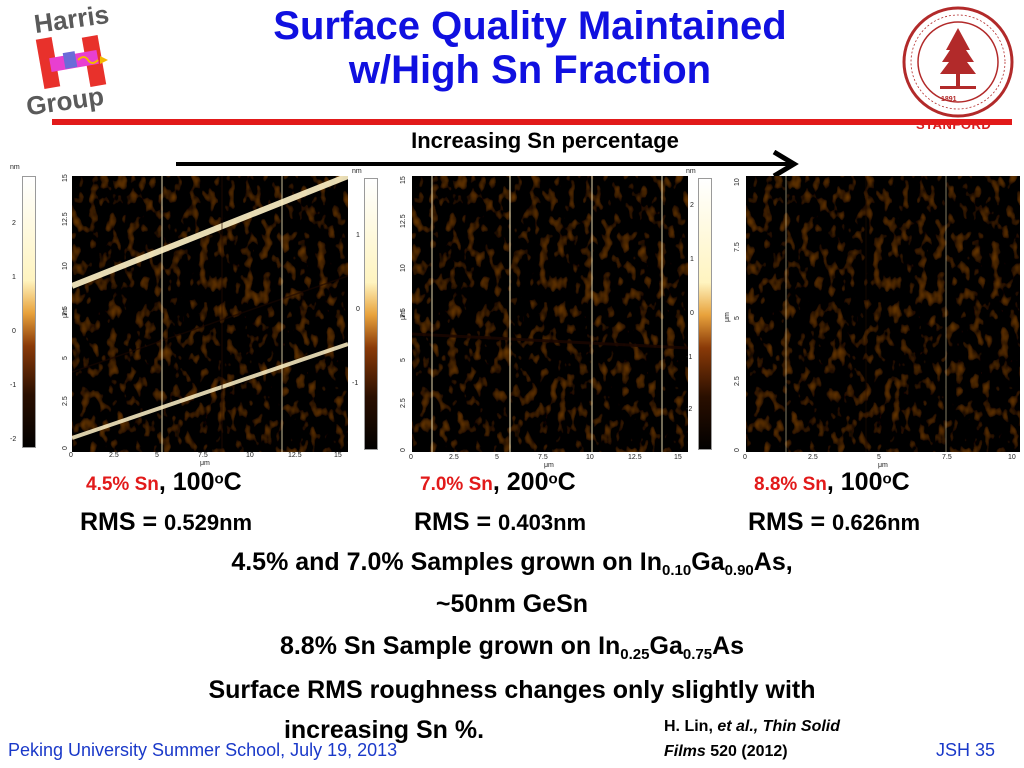 The image size is (1024, 768). I want to click on body-text: As,, so click(773, 562).